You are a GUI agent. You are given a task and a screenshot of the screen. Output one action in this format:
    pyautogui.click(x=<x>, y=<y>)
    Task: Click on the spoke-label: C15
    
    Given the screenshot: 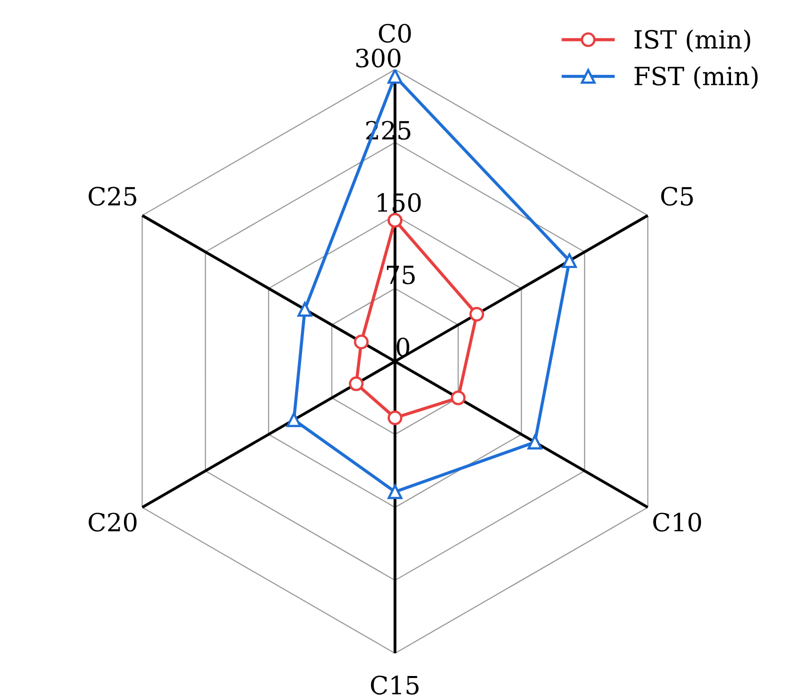 What is the action you would take?
    pyautogui.click(x=394, y=685)
    